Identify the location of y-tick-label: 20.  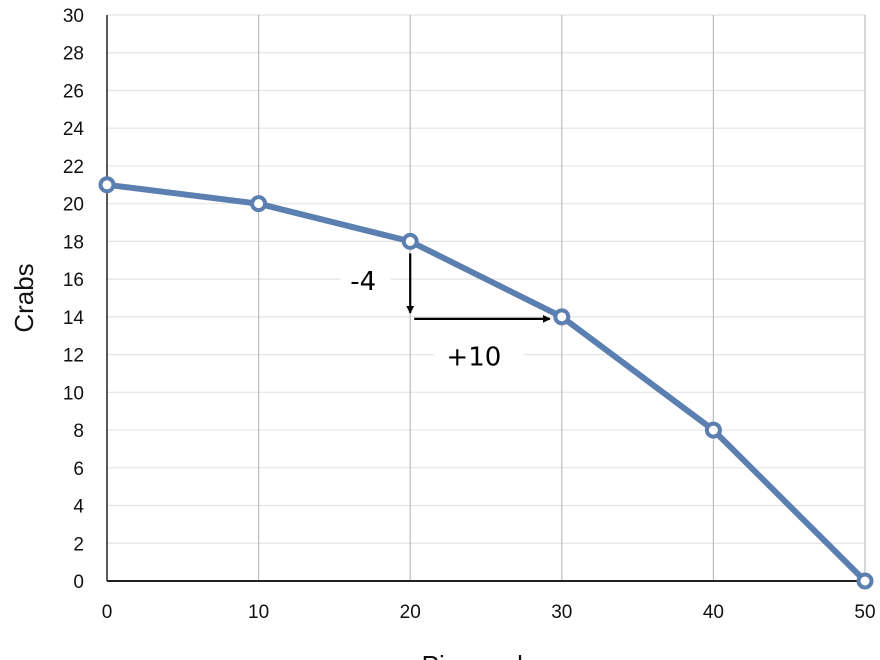
(73, 205).